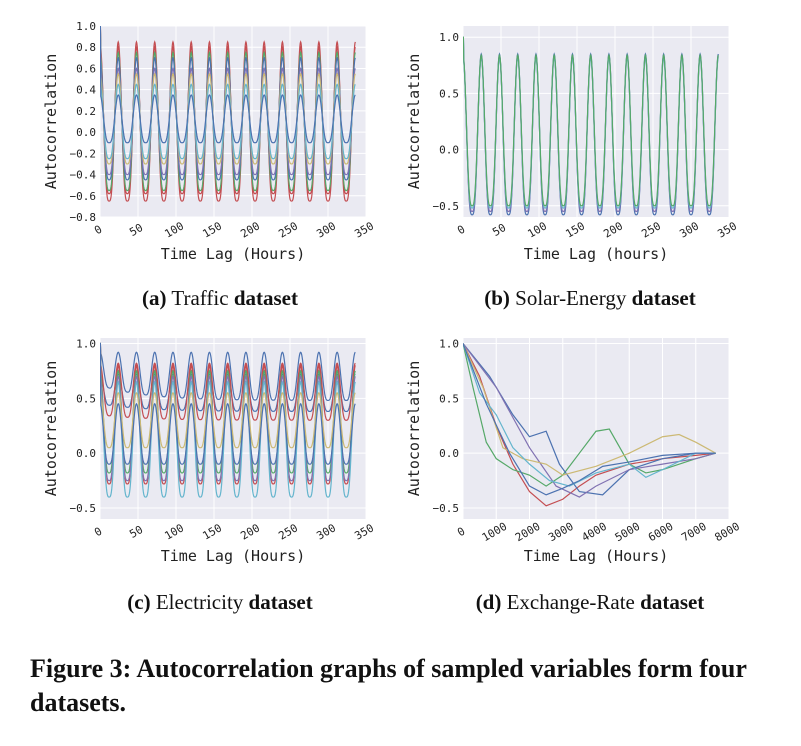 This screenshot has width=801, height=746. I want to click on caption-c-name: Electricity, so click(199, 602).